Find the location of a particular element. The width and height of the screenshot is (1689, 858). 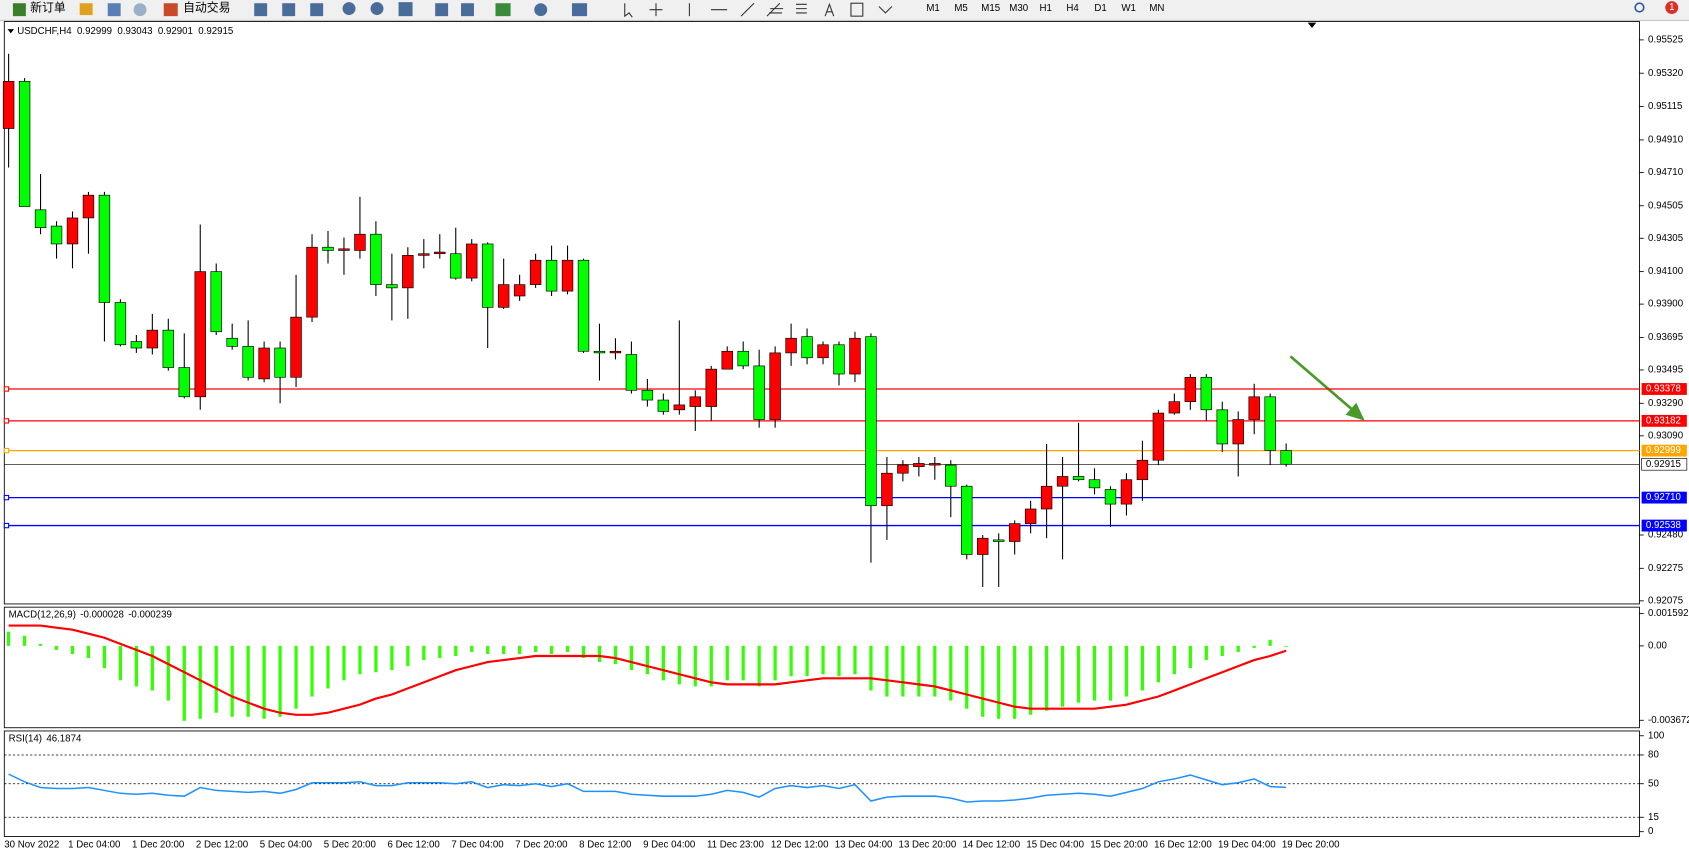

x-tick-label: 8 Dec 12:00 is located at coordinates (605, 845).